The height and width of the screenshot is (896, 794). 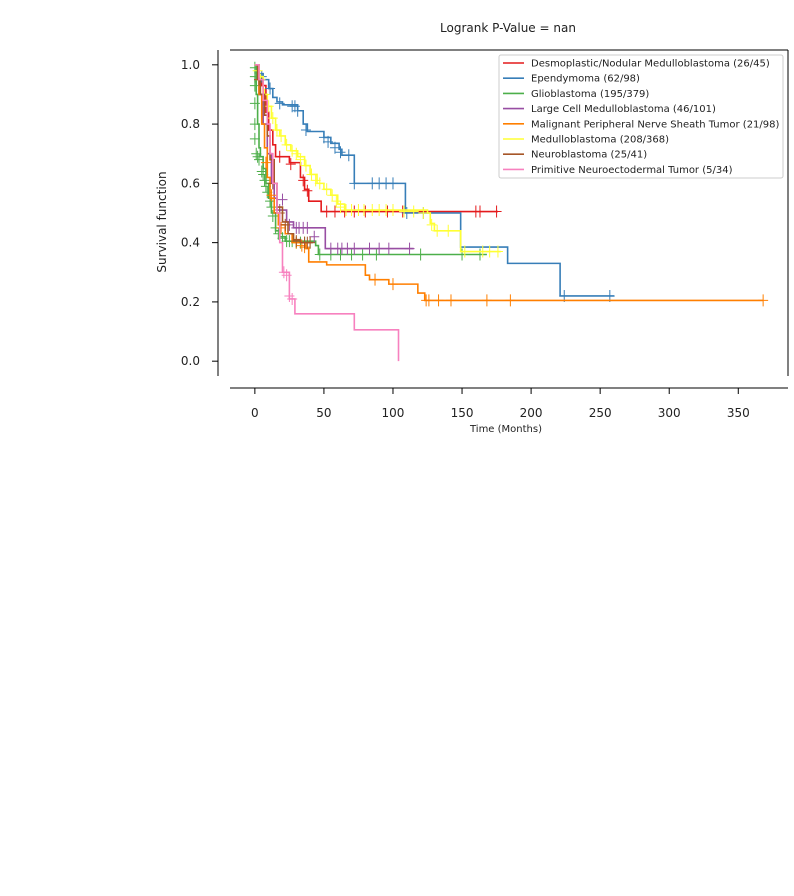 What do you see at coordinates (600, 140) in the screenshot?
I see `legend-label: Medulloblastoma (208/368)` at bounding box center [600, 140].